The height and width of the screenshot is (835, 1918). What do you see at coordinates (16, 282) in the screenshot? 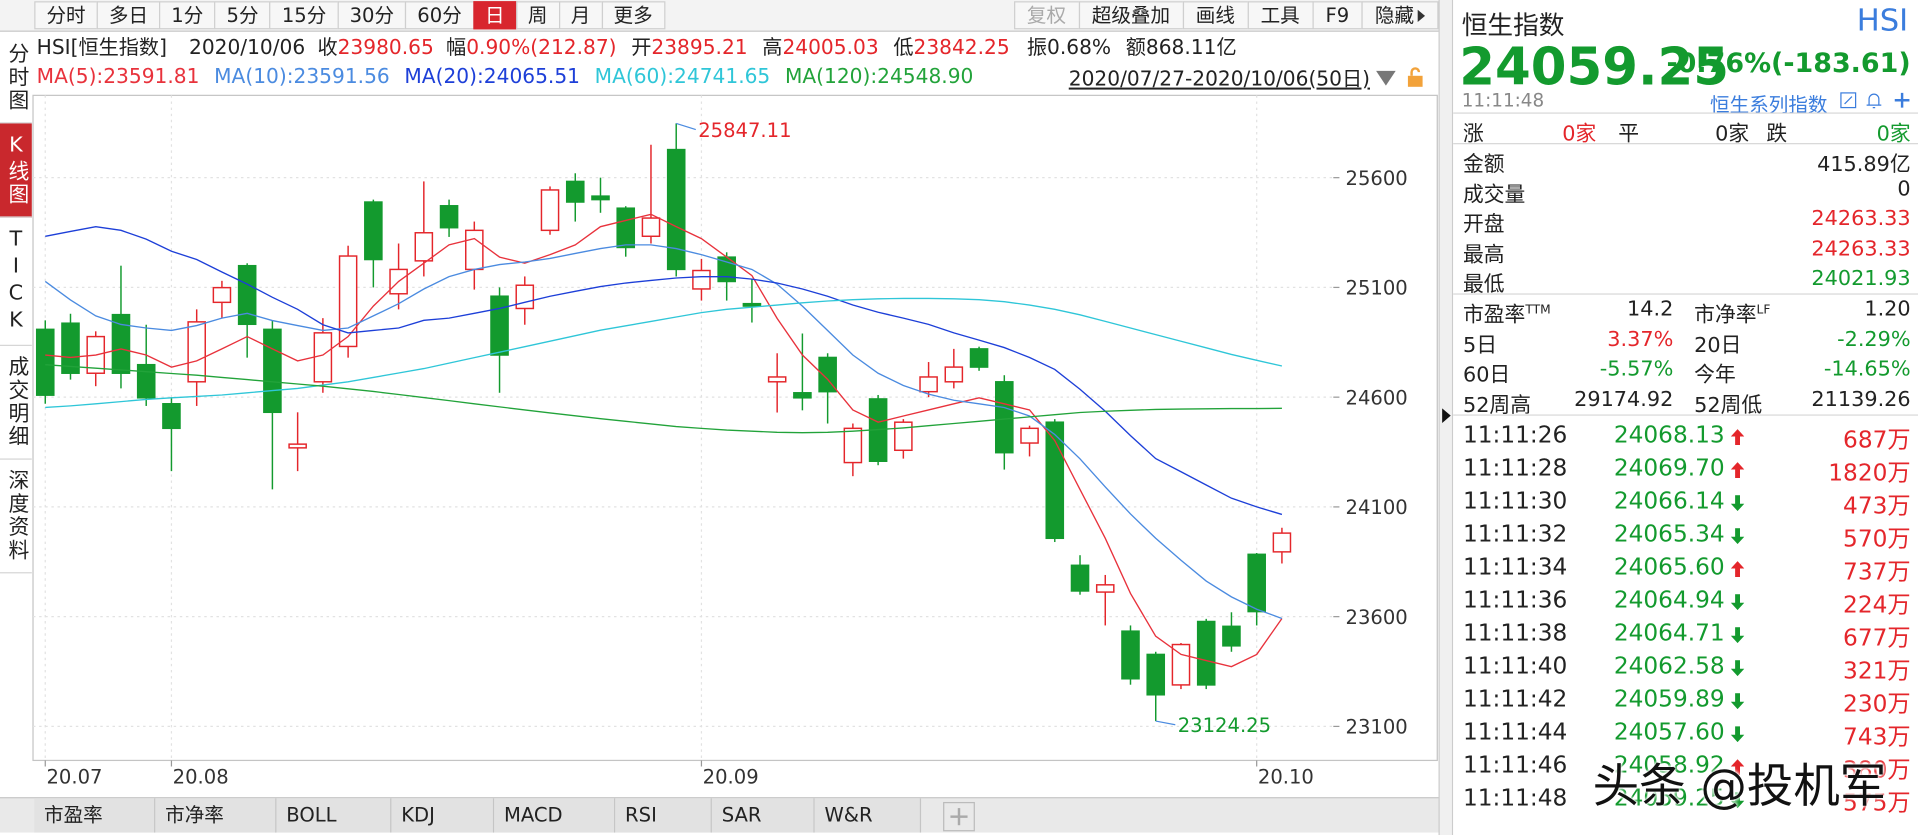
I see `side-tab: TICK` at bounding box center [16, 282].